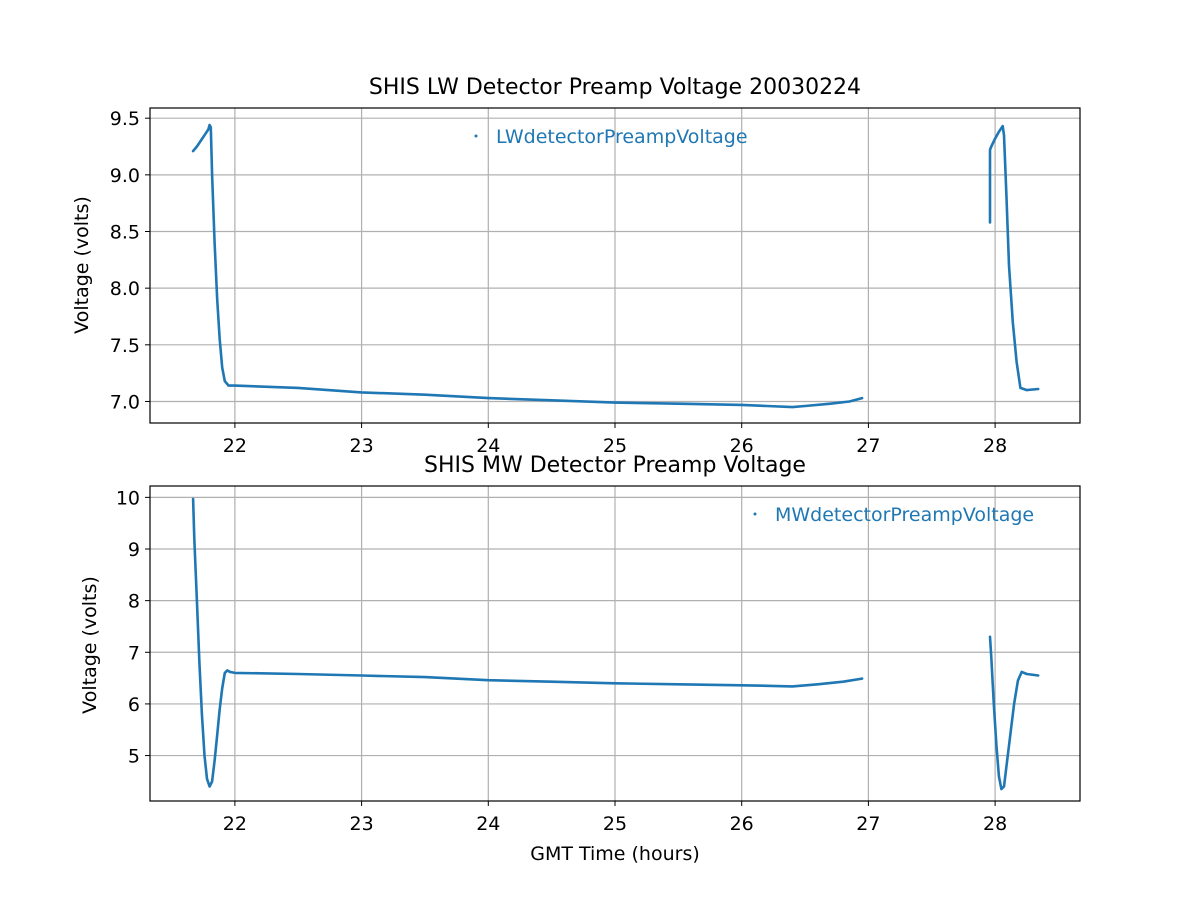 Image resolution: width=1200 pixels, height=900 pixels. What do you see at coordinates (1014, 713) in the screenshot?
I see `mw-series-line` at bounding box center [1014, 713].